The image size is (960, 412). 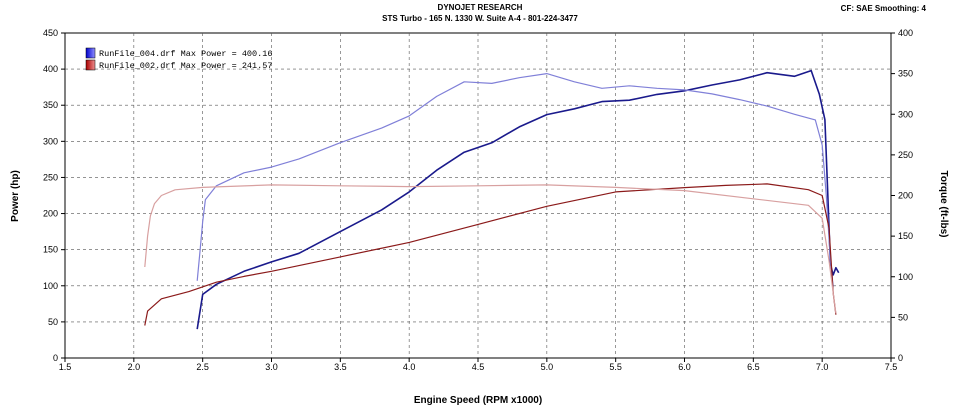 What do you see at coordinates (50, 214) in the screenshot?
I see `y-tick-label: 200` at bounding box center [50, 214].